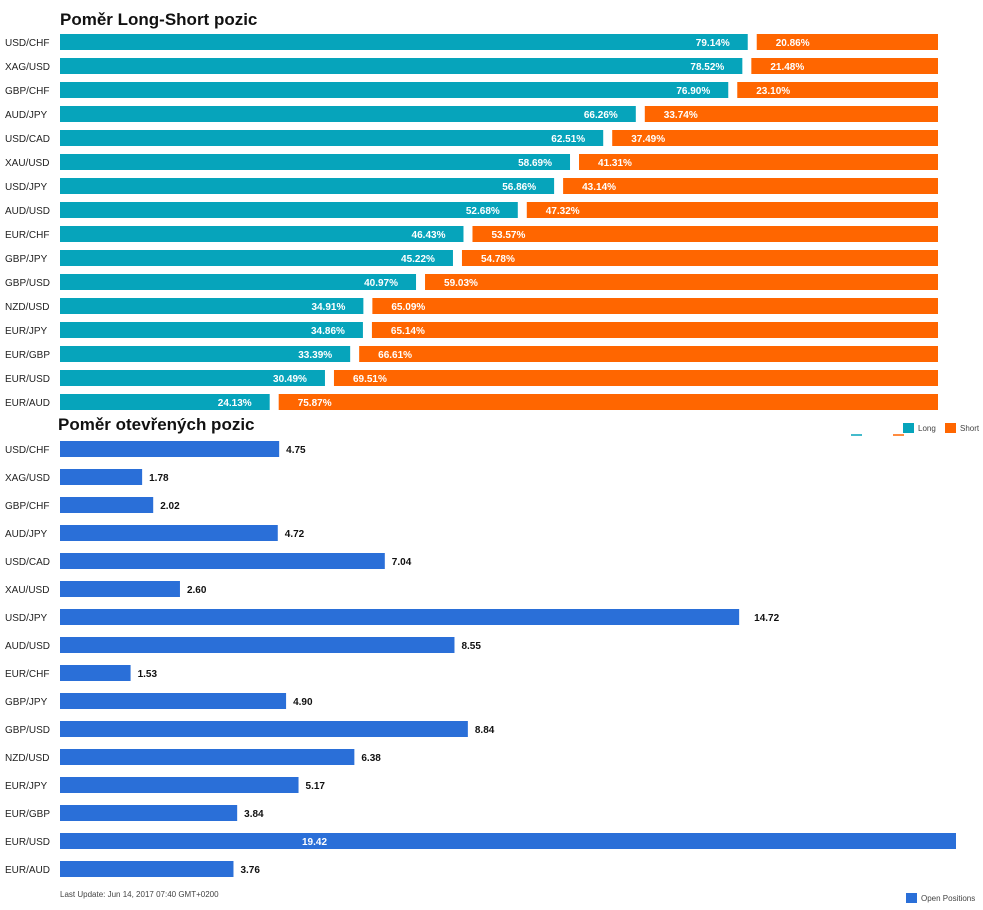 The image size is (983, 910). I want to click on short-value-label: 41.31%, so click(615, 163).